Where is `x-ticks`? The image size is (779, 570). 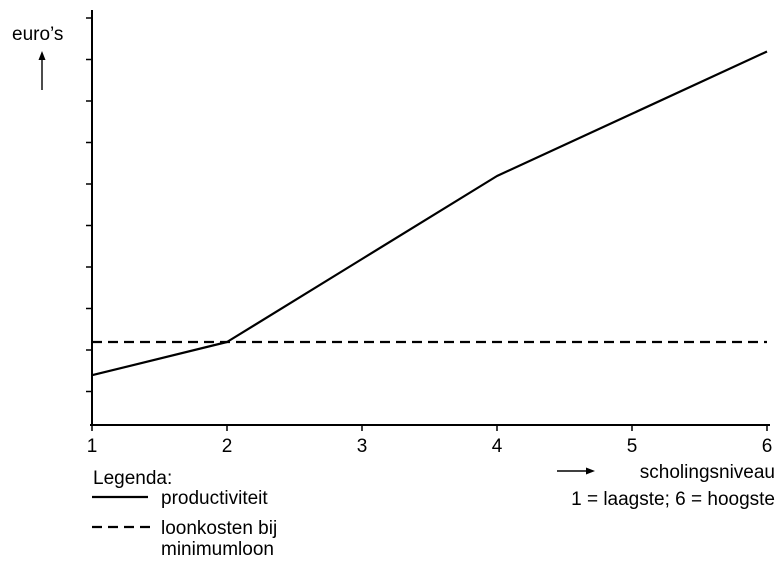 x-ticks is located at coordinates (429, 428).